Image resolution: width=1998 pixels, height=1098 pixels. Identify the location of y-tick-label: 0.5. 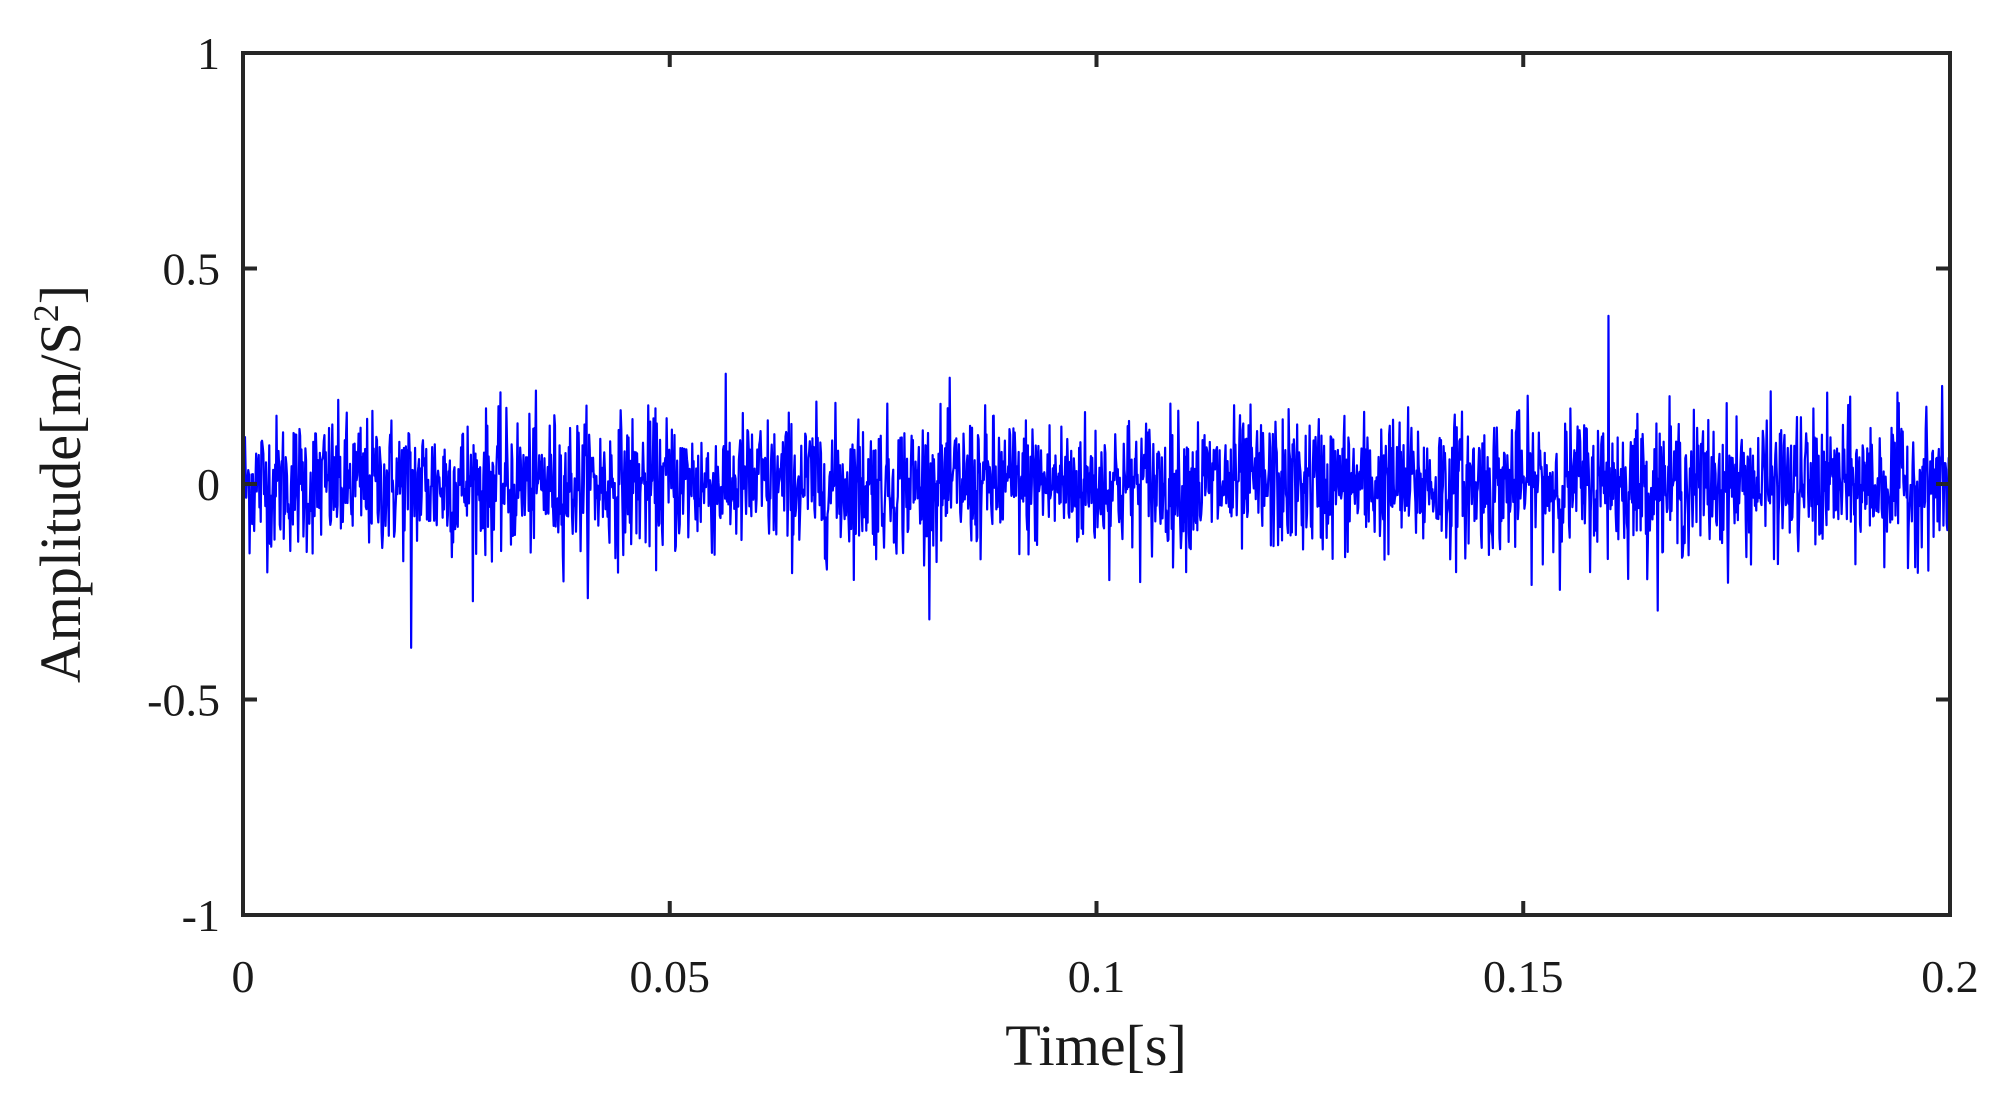
(192, 269).